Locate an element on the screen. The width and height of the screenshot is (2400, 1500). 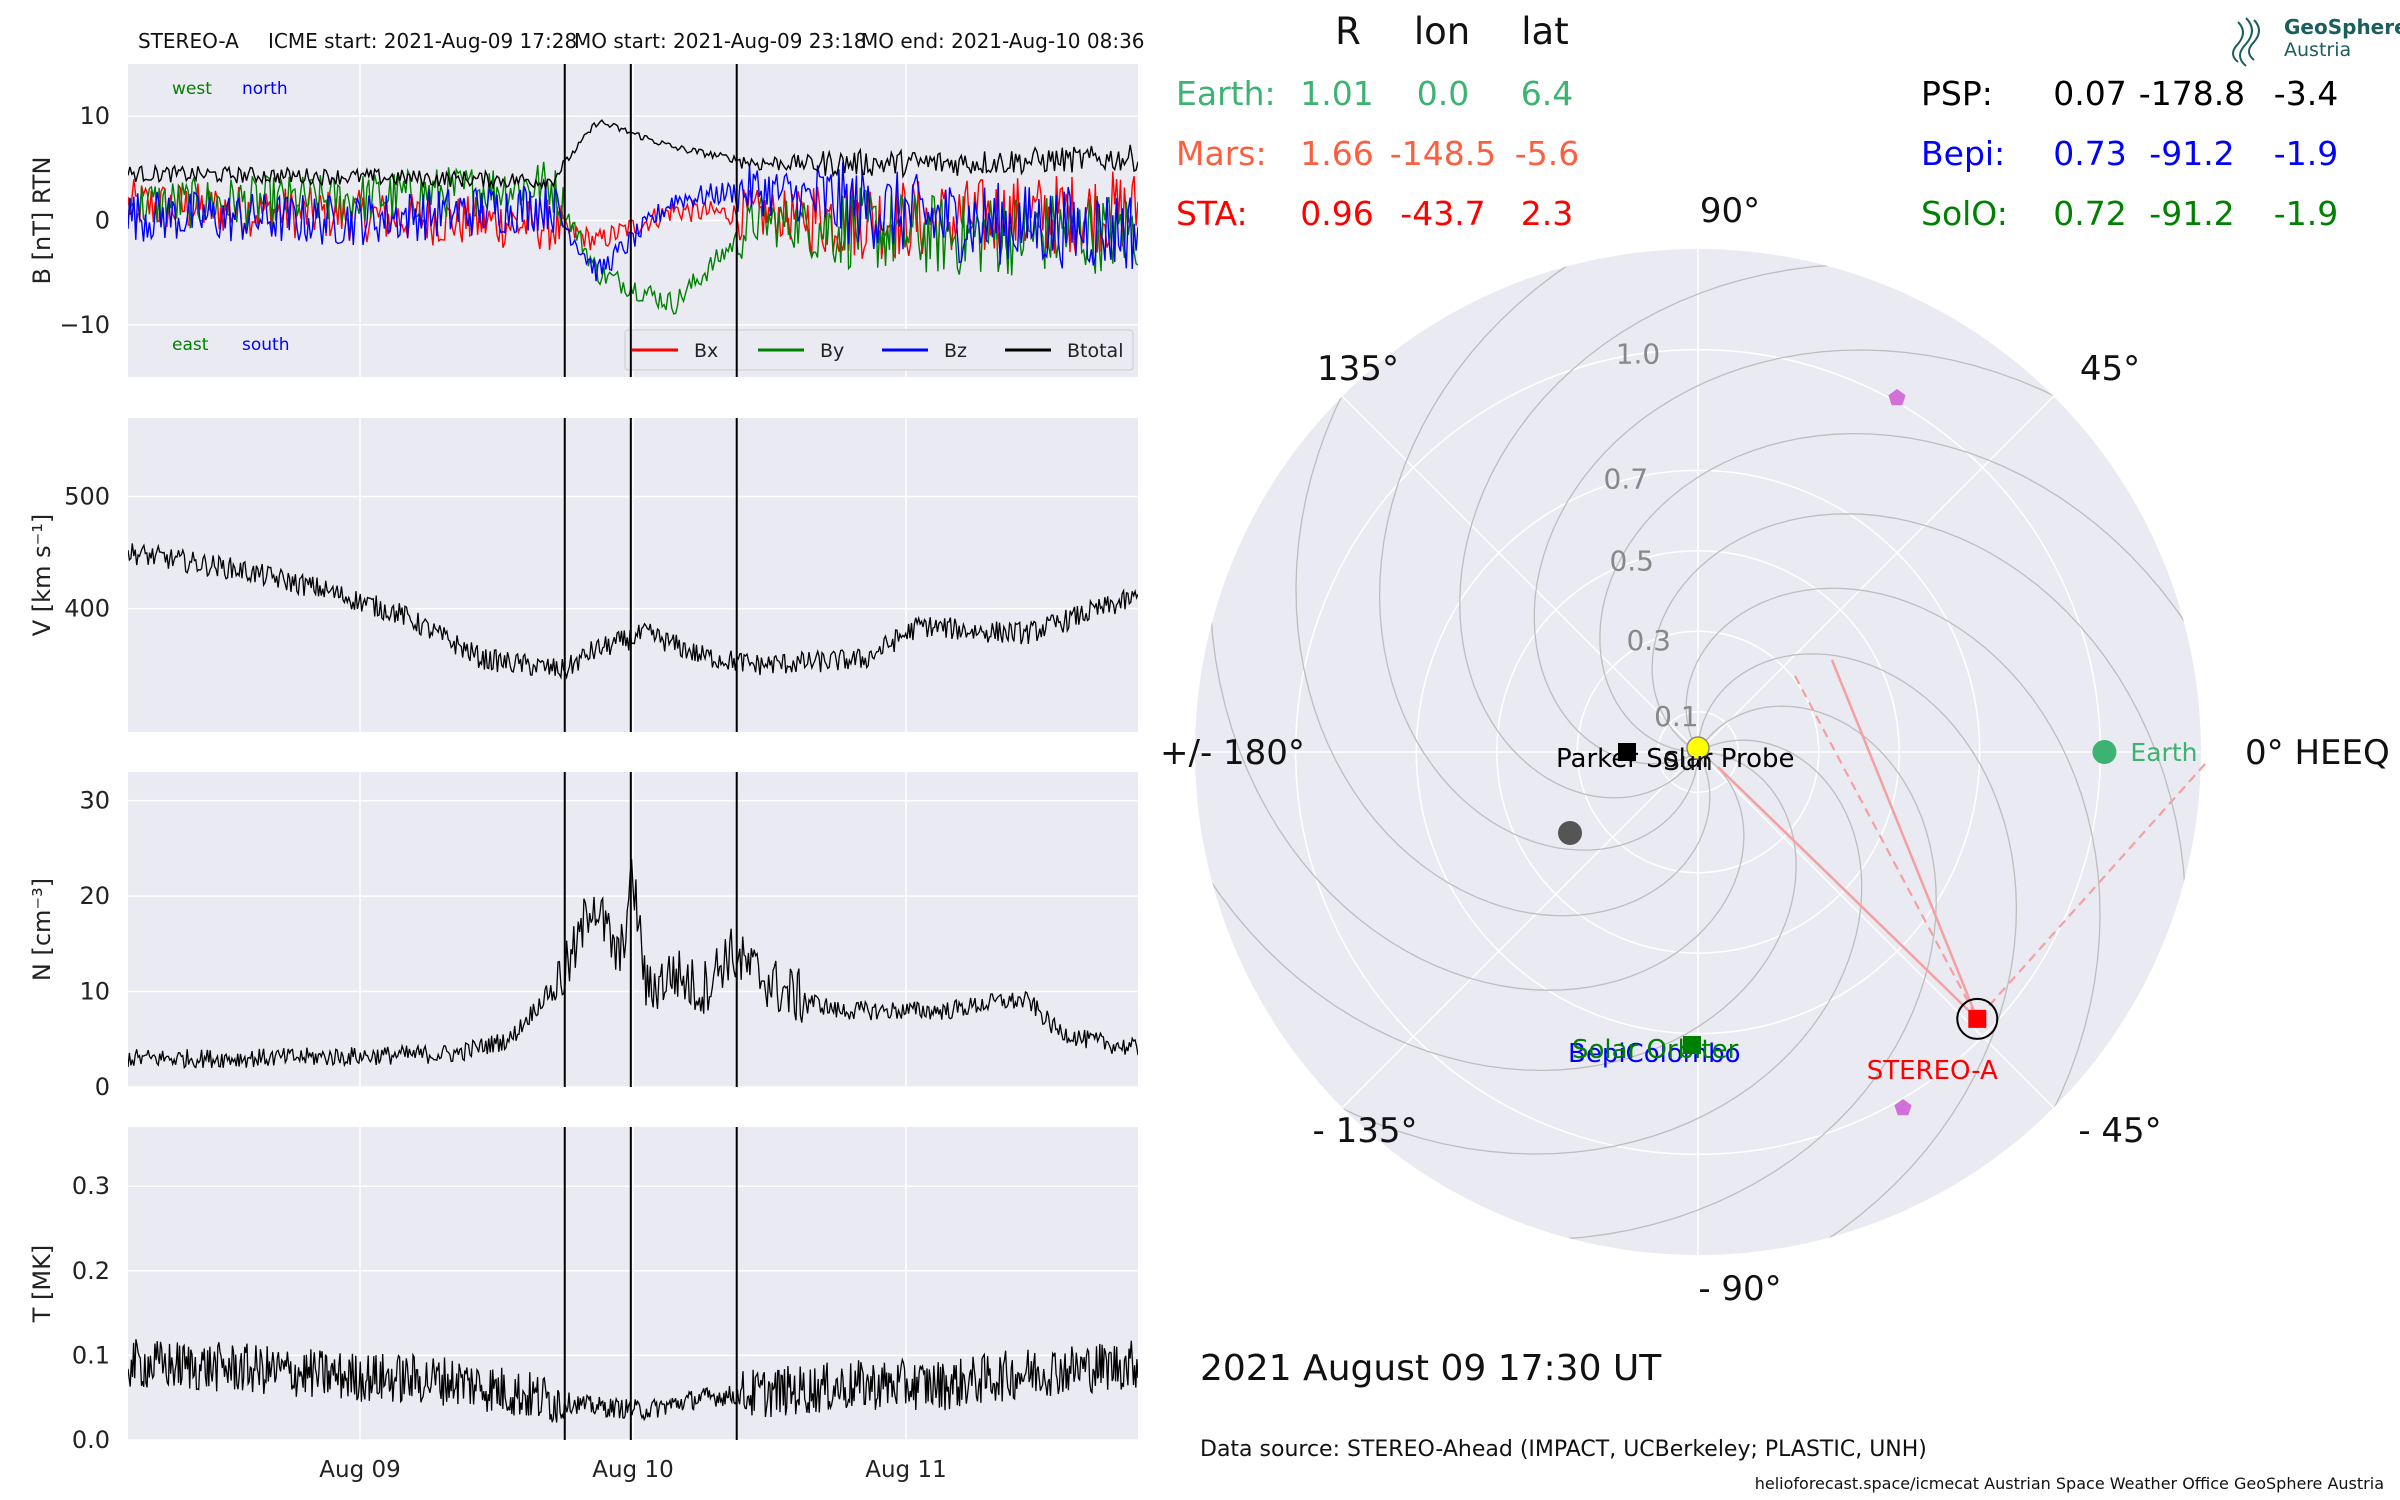
legend-label-bz: Bz is located at coordinates (955, 351).